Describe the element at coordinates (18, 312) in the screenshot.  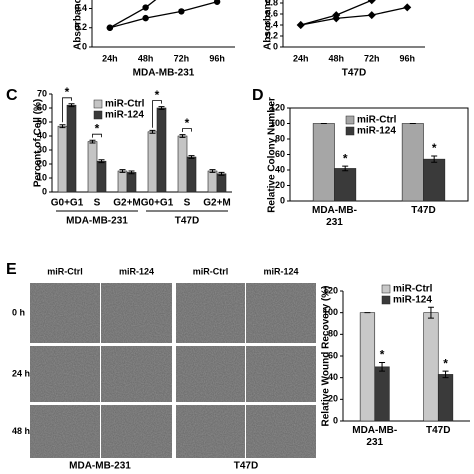
I see `row-label: 0 h` at that location.